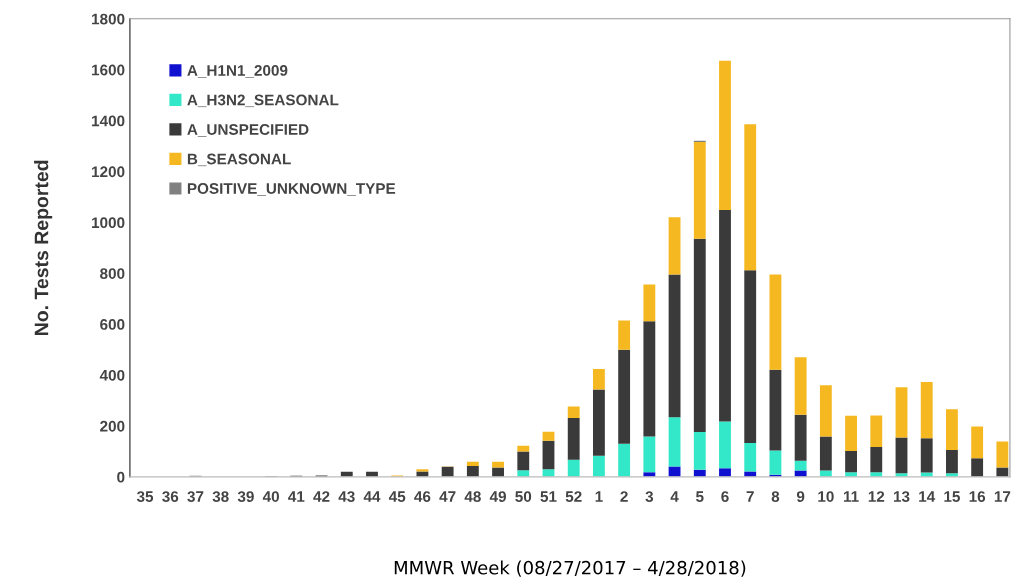 This screenshot has width=1015, height=588. Describe the element at coordinates (977, 496) in the screenshot. I see `x-tick-label: 16` at that location.